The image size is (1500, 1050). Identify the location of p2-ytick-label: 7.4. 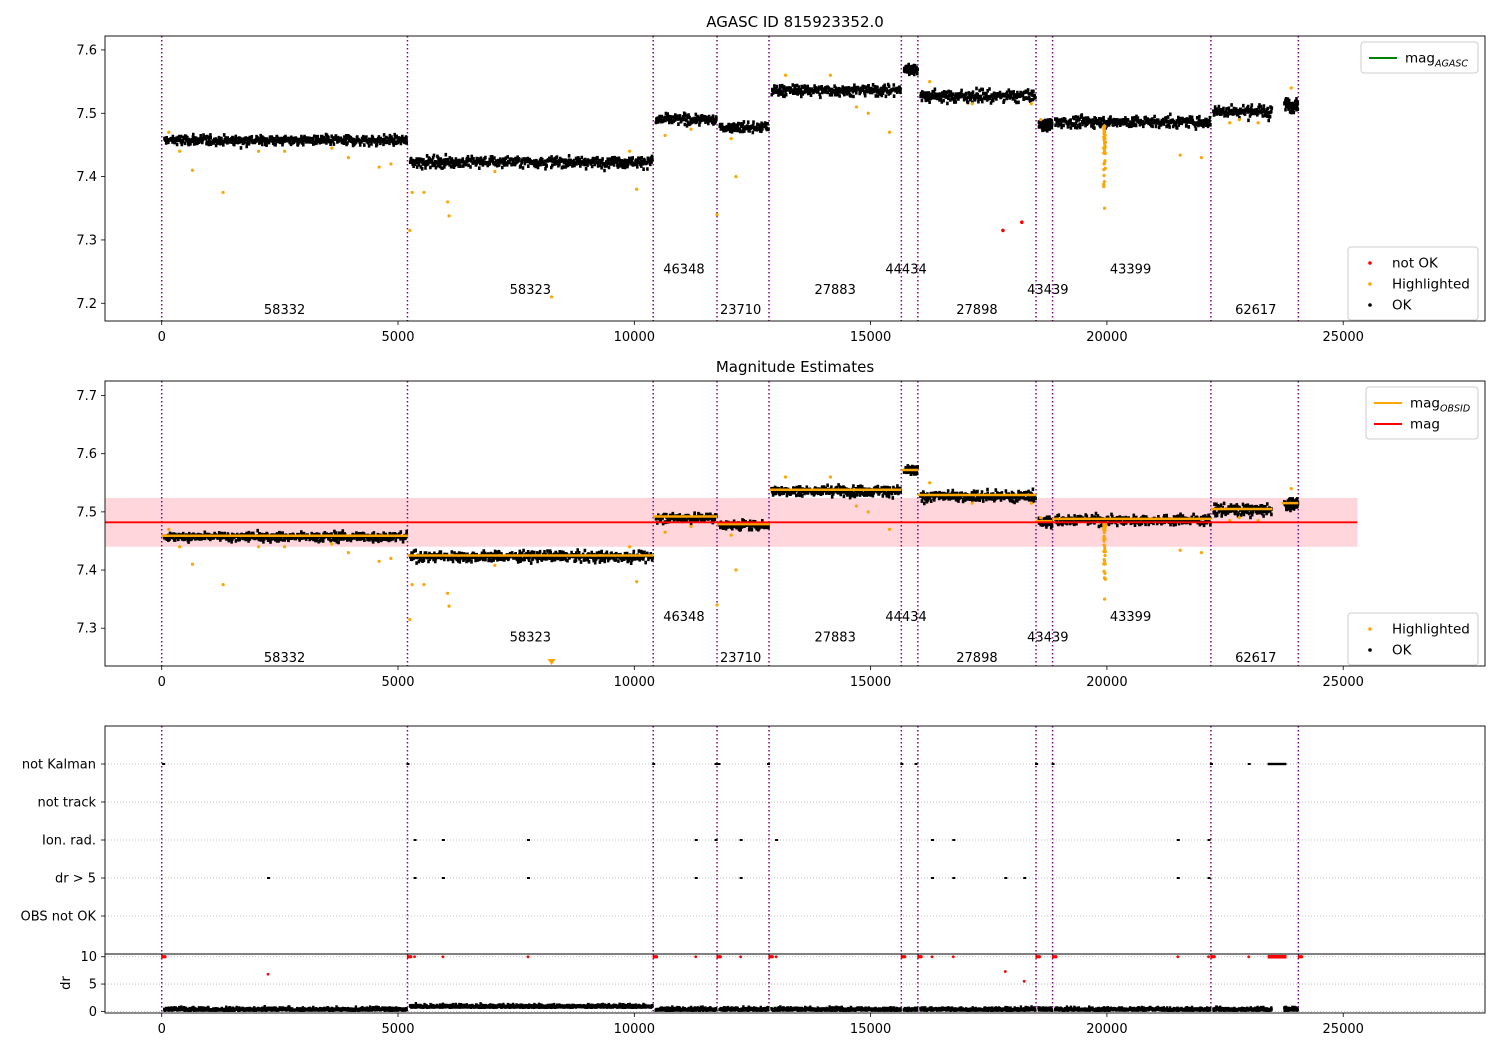
(86, 571).